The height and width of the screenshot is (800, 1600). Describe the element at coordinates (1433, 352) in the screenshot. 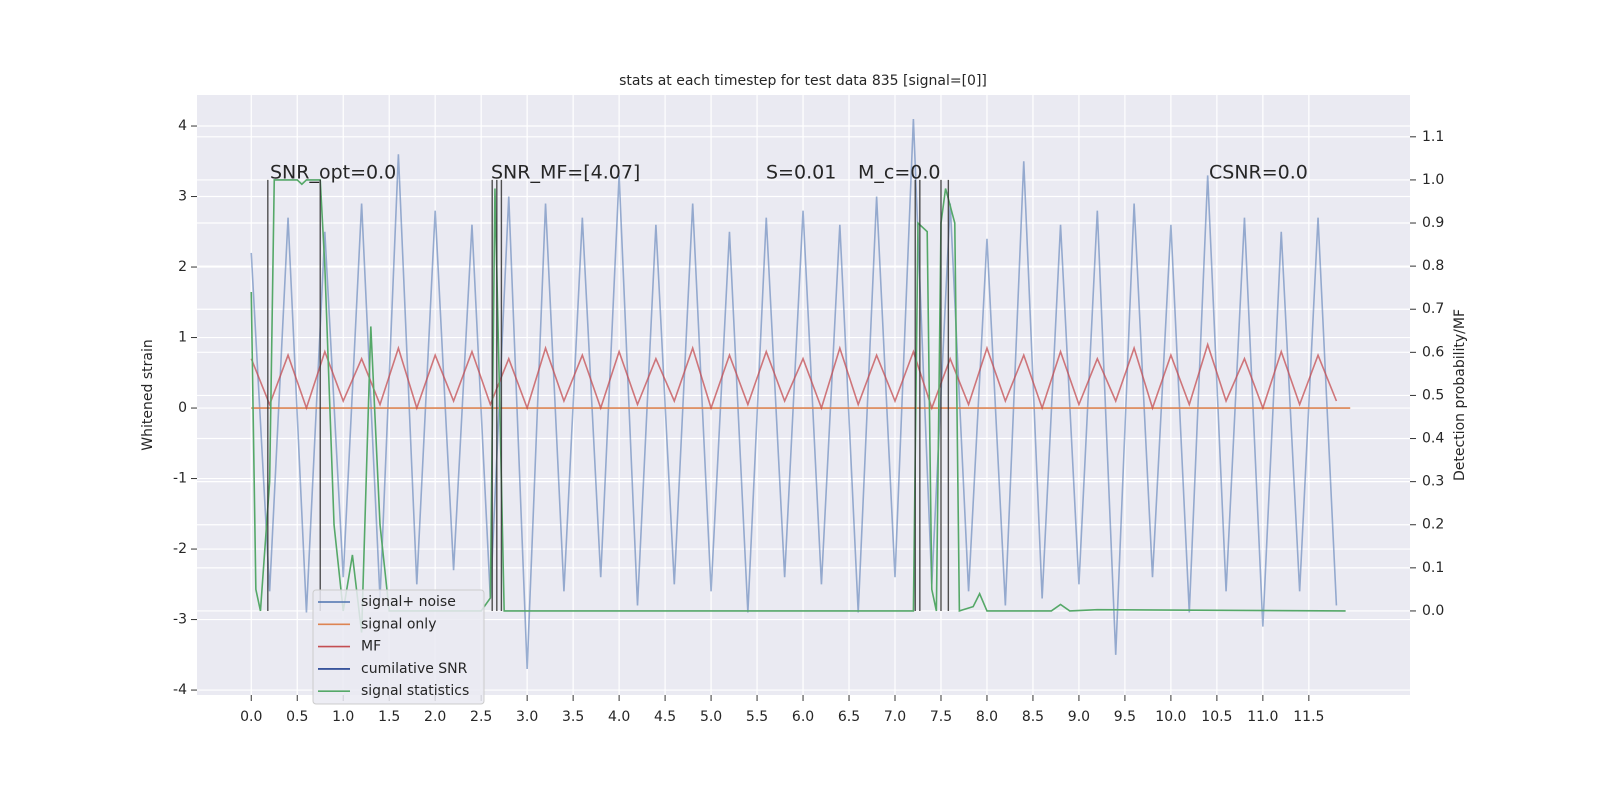

I see `y2-tick-label: 0.6` at that location.